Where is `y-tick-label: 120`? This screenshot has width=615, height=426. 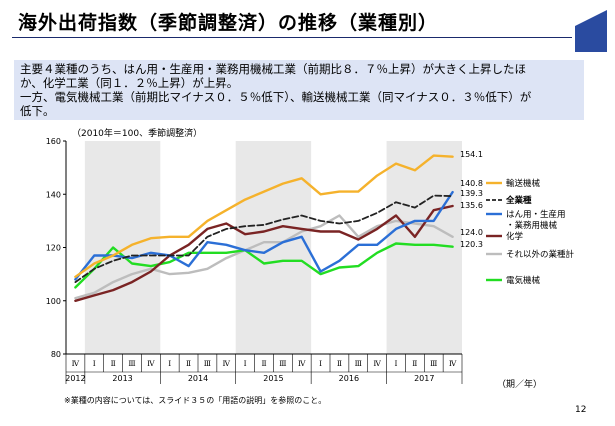
y-tick-label: 120 is located at coordinates (53, 248).